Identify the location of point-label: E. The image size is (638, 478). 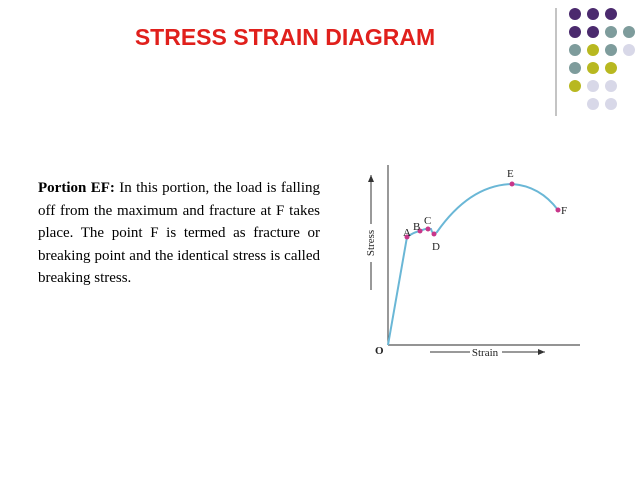
(510, 174).